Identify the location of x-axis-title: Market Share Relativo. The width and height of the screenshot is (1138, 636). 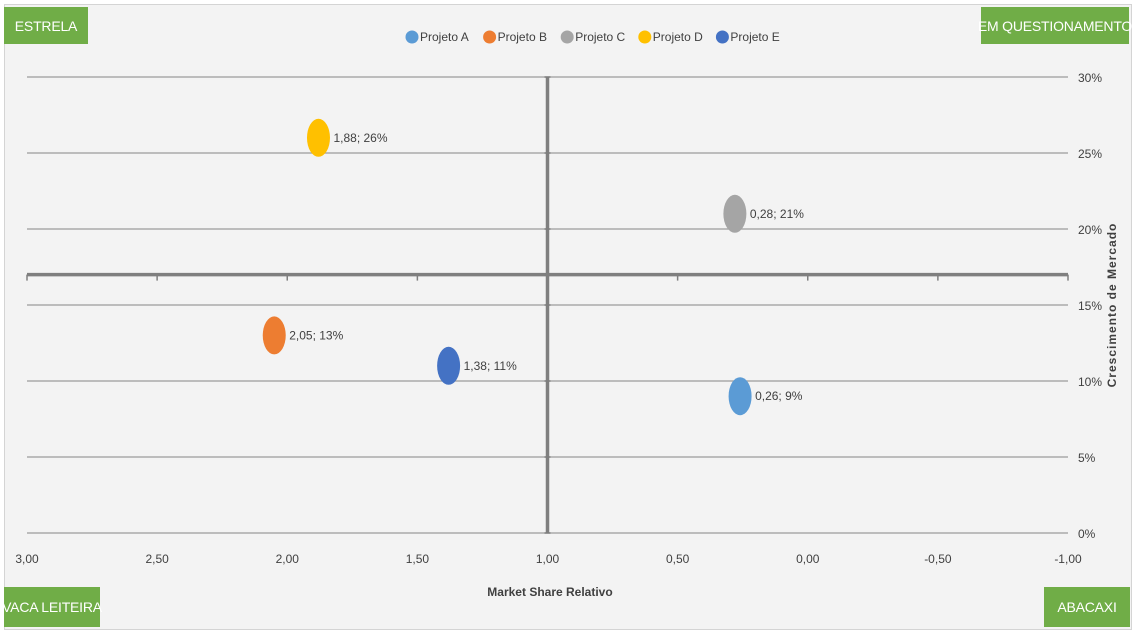
(549, 592).